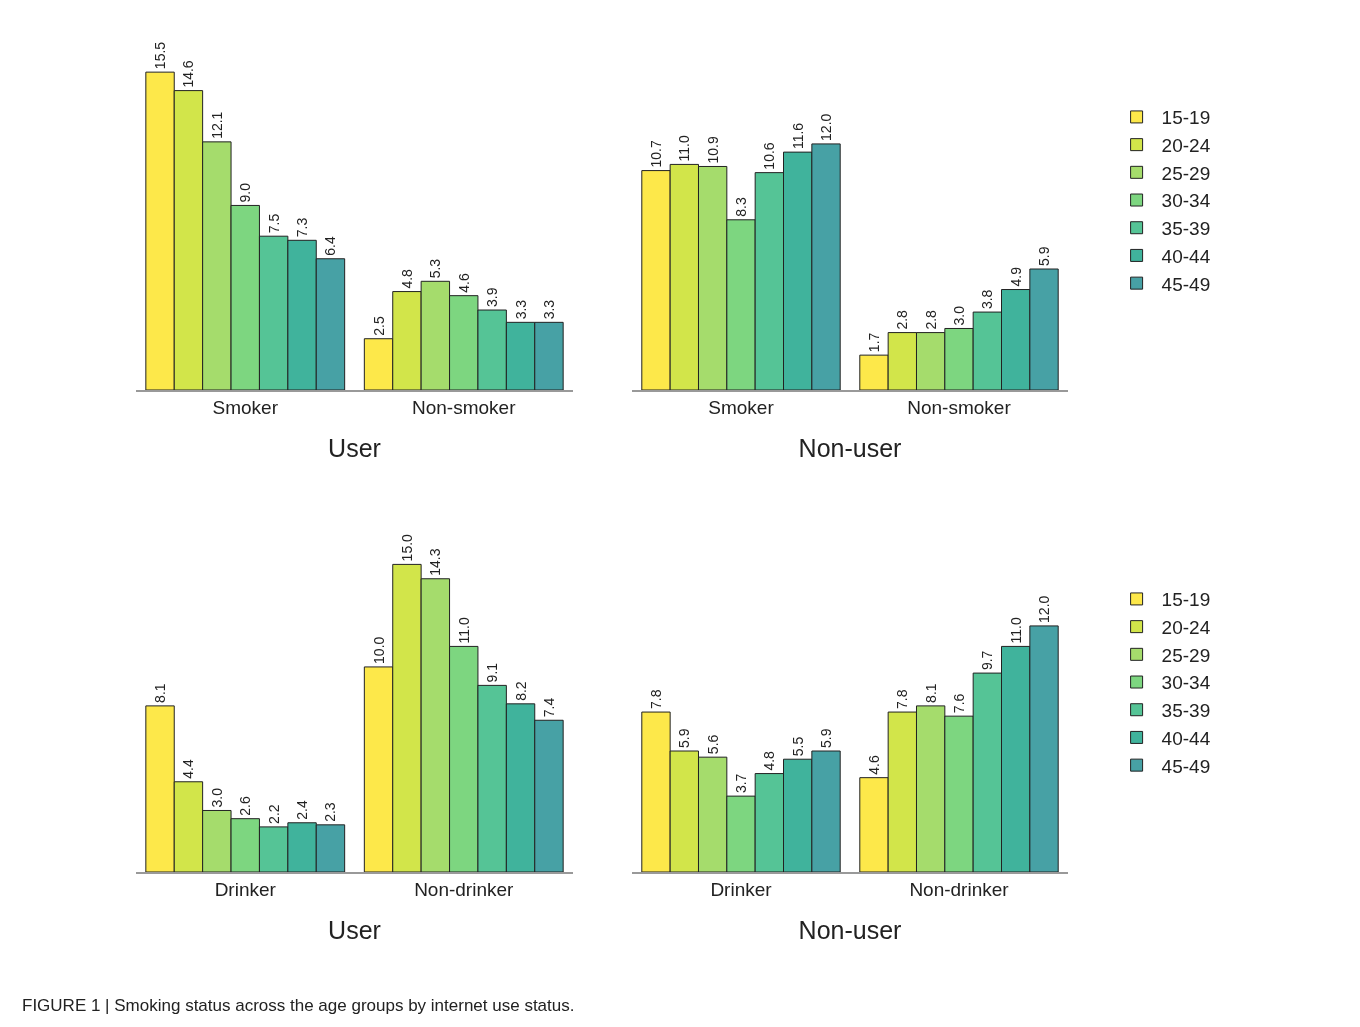  I want to click on data-label: 3.7, so click(741, 783).